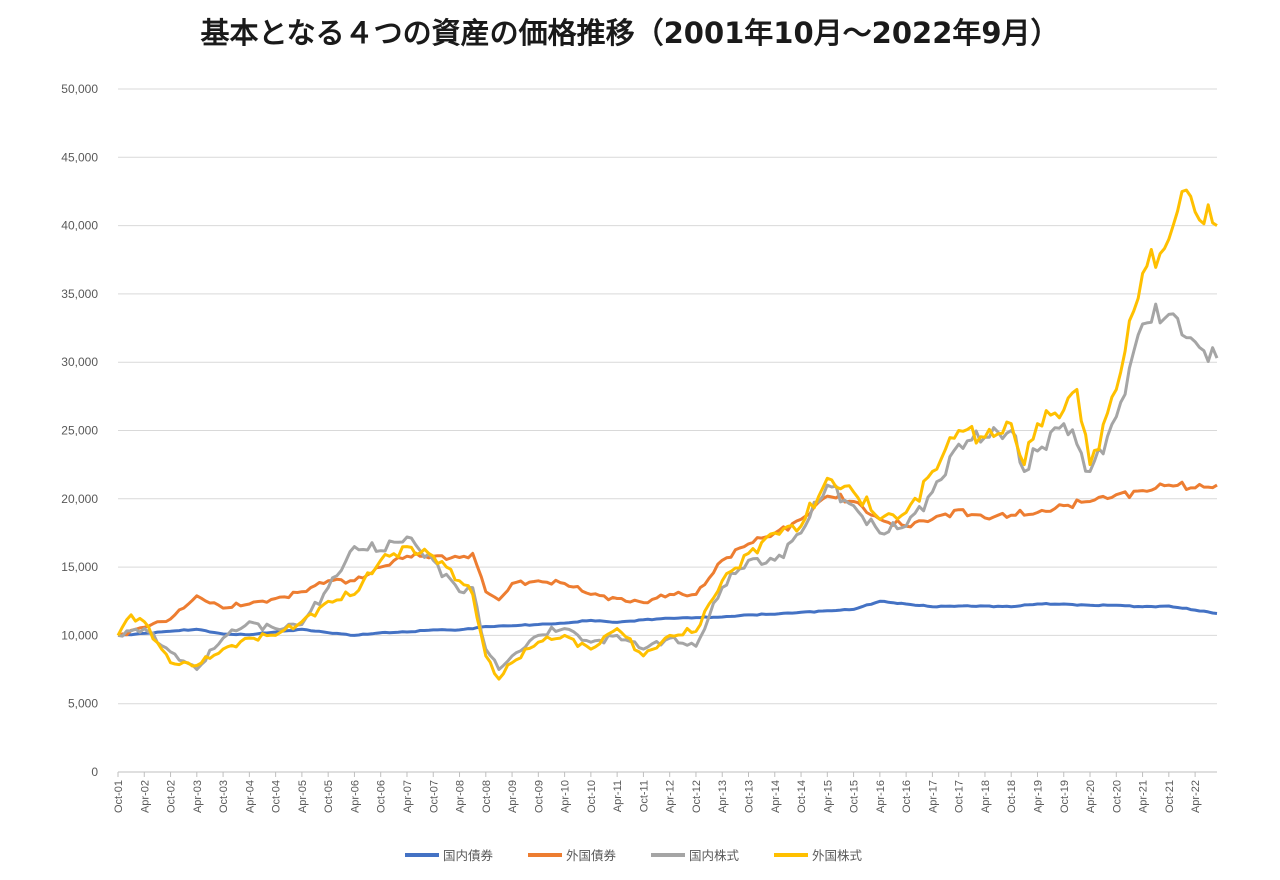 Image resolution: width=1280 pixels, height=880 pixels. What do you see at coordinates (723, 796) in the screenshot?
I see `x-tick-label: Apr-13` at bounding box center [723, 796].